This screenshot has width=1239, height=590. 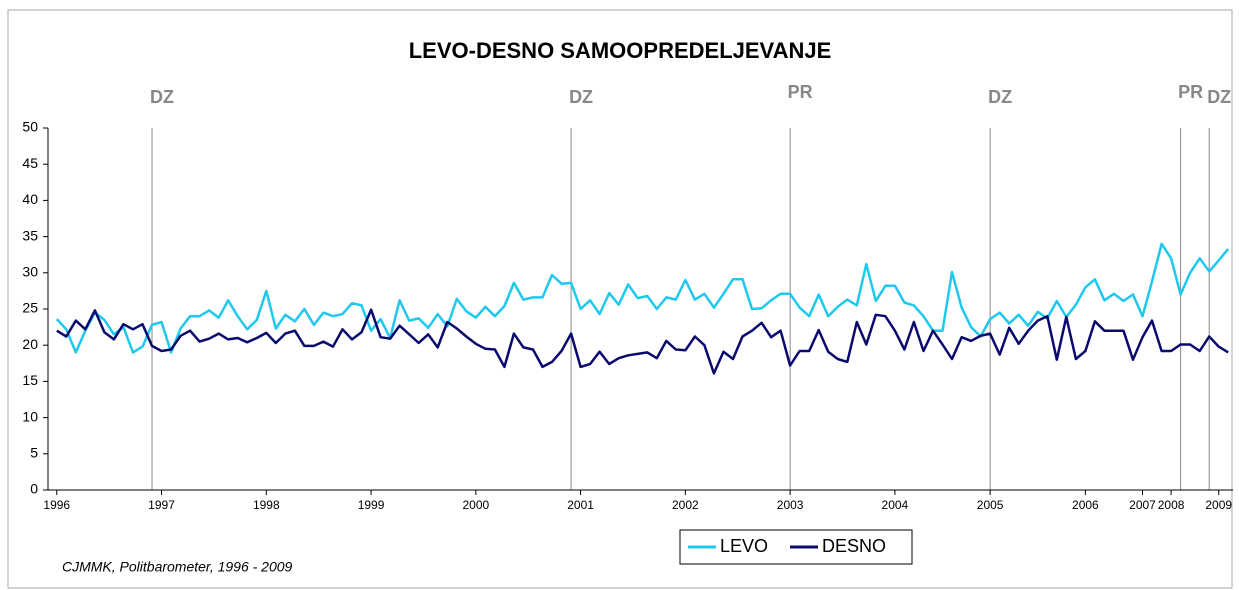 I want to click on y-tick-label: 20, so click(x=30, y=344).